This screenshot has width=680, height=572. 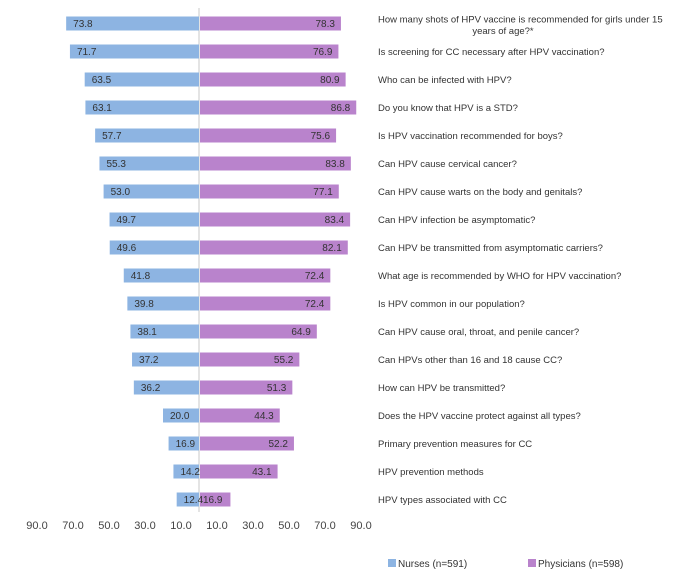 What do you see at coordinates (127, 248) in the screenshot?
I see `nurses-data-label: 49.6` at bounding box center [127, 248].